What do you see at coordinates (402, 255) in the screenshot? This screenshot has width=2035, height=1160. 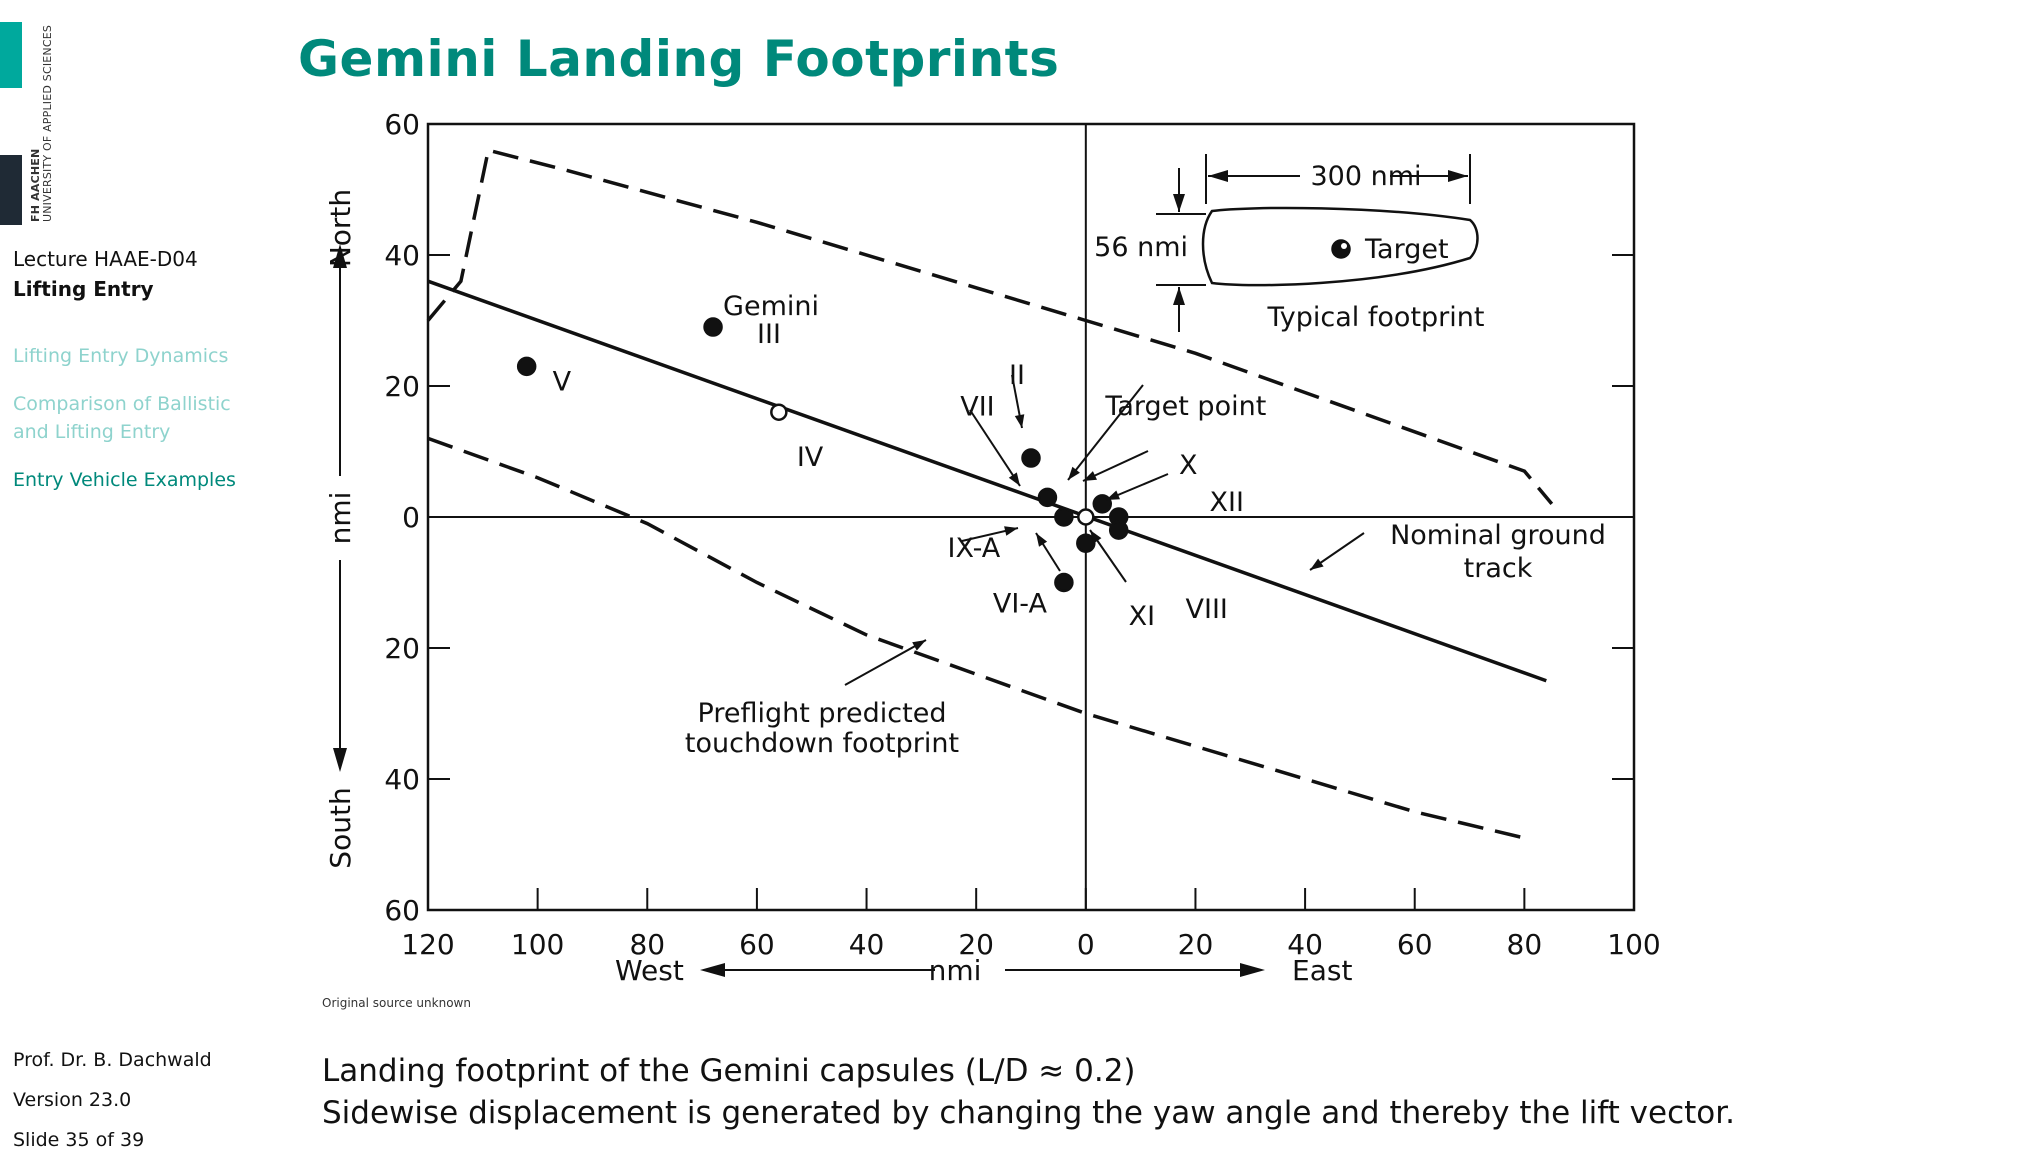 I see `y-tick-label: 40` at bounding box center [402, 255].